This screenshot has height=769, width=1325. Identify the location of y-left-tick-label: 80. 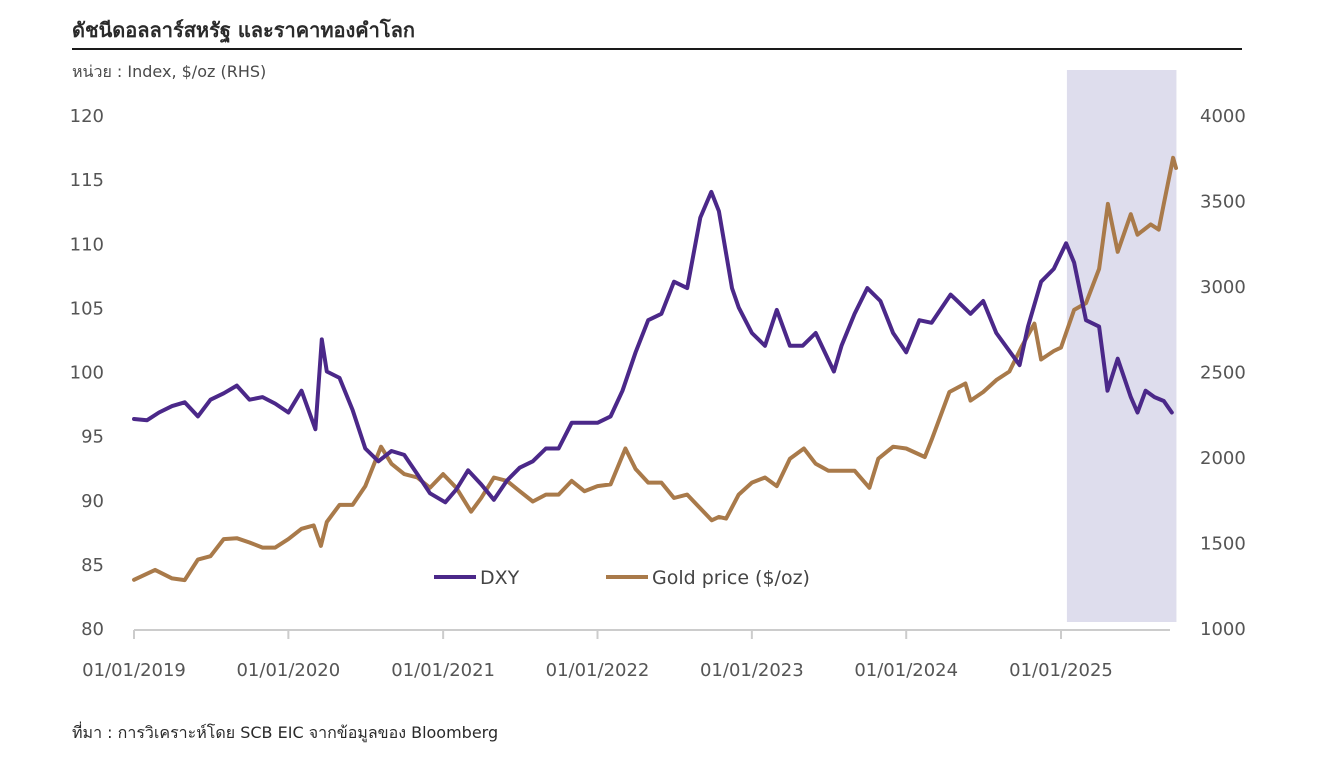
(92, 629).